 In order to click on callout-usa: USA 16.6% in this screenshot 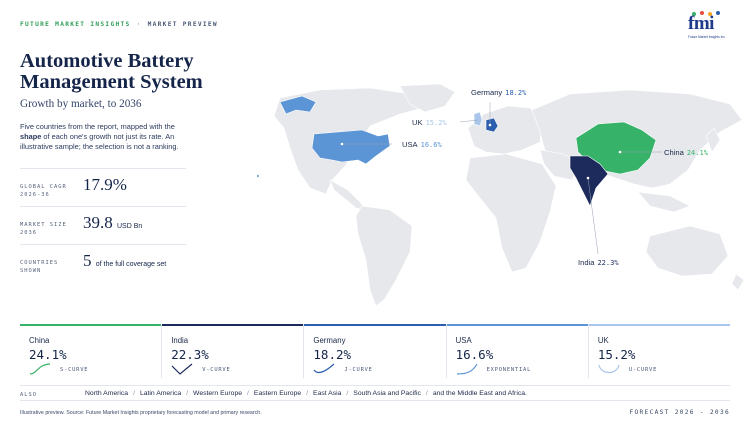, I will do `click(422, 144)`.